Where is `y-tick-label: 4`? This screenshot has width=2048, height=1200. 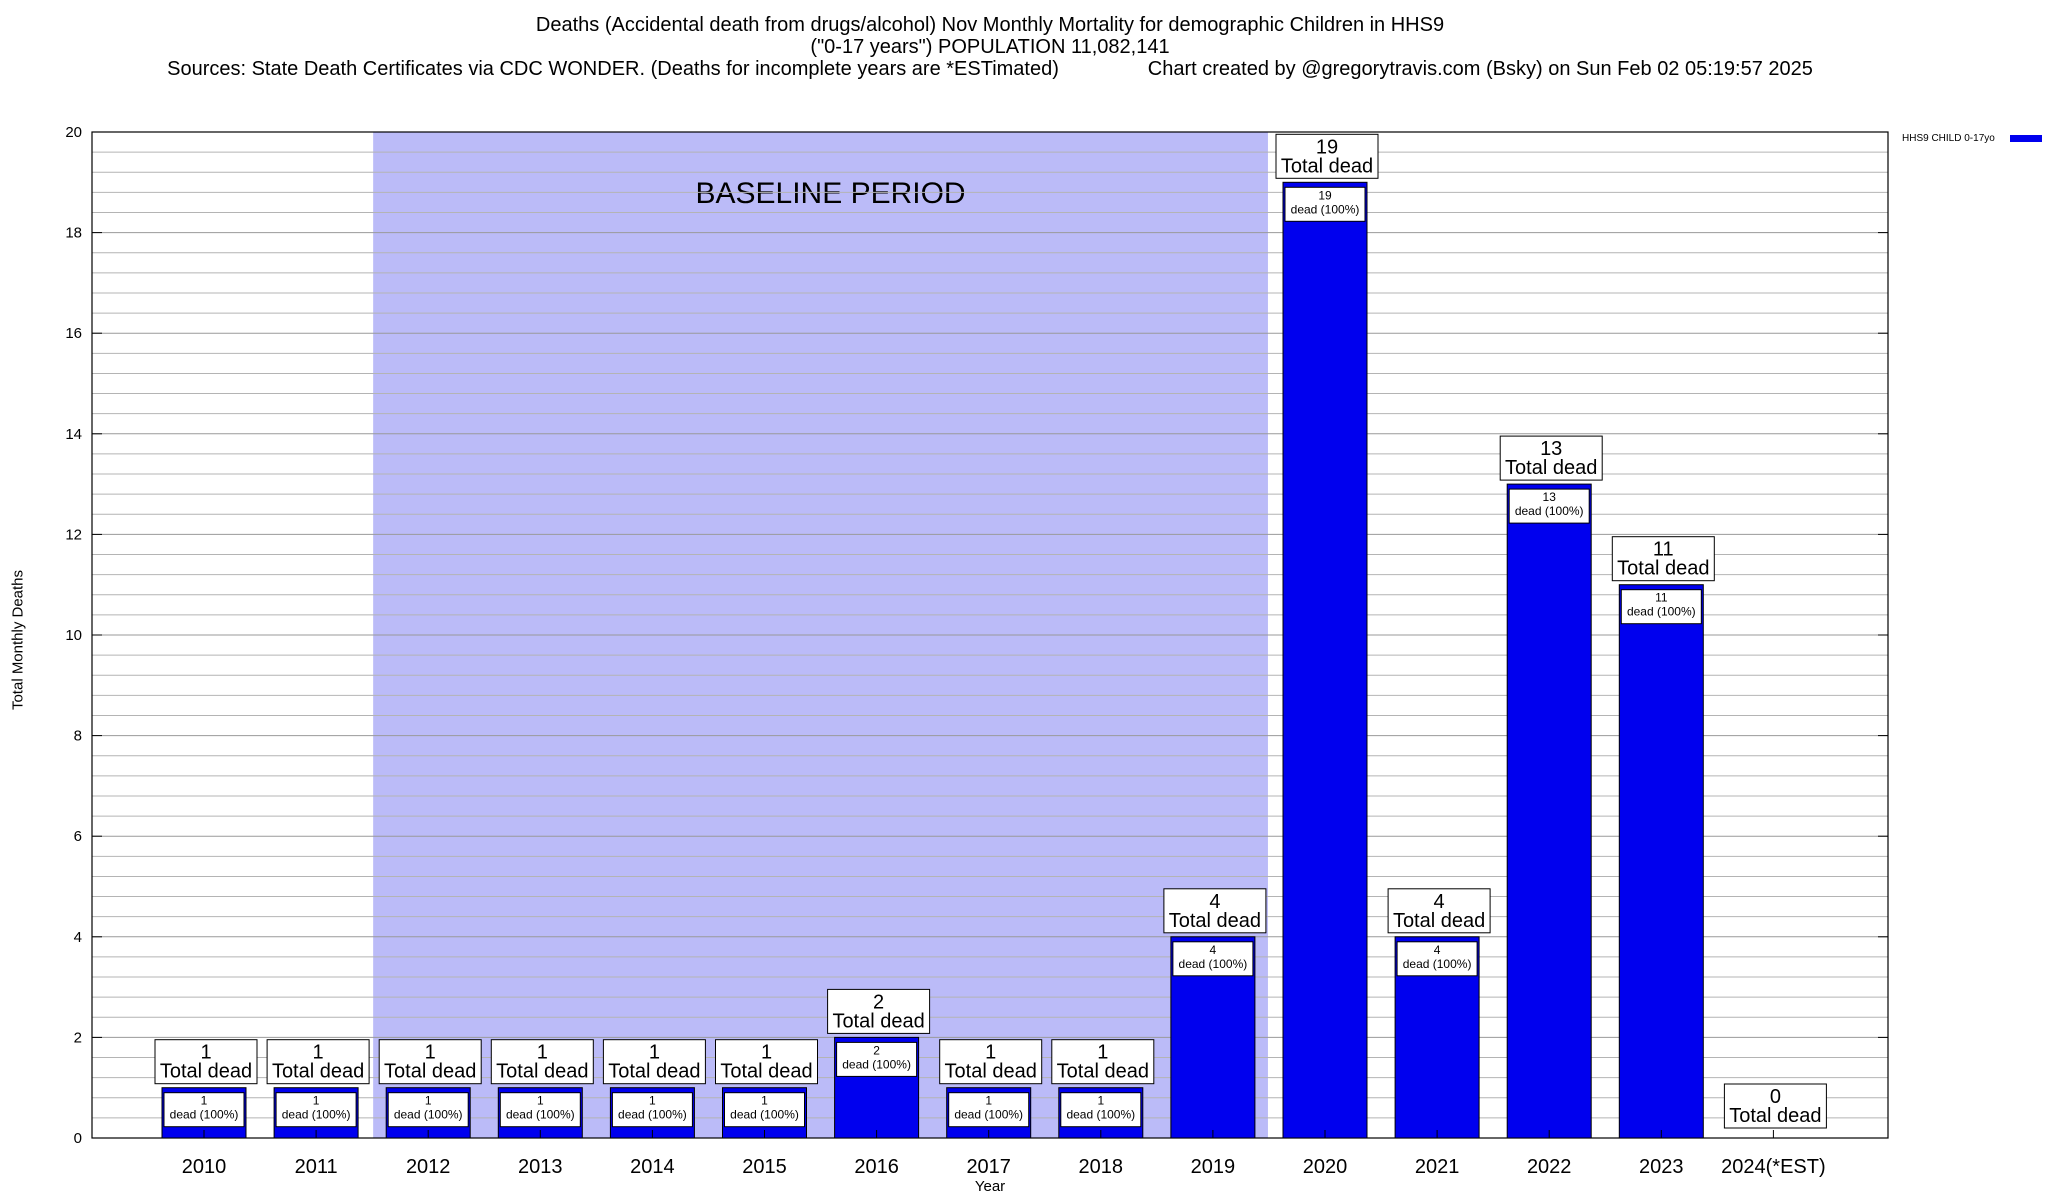
y-tick-label: 4 is located at coordinates (78, 937).